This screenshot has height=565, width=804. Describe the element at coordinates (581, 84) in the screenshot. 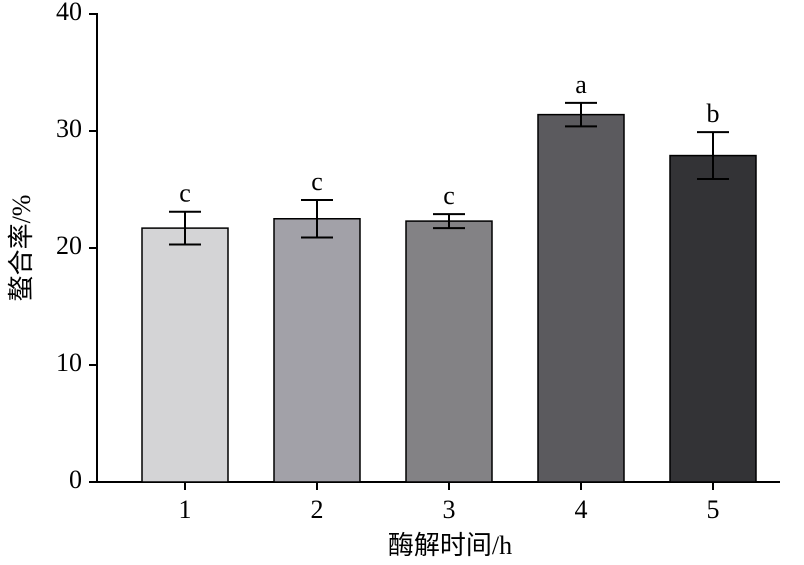

I see `significance-letter: a` at that location.